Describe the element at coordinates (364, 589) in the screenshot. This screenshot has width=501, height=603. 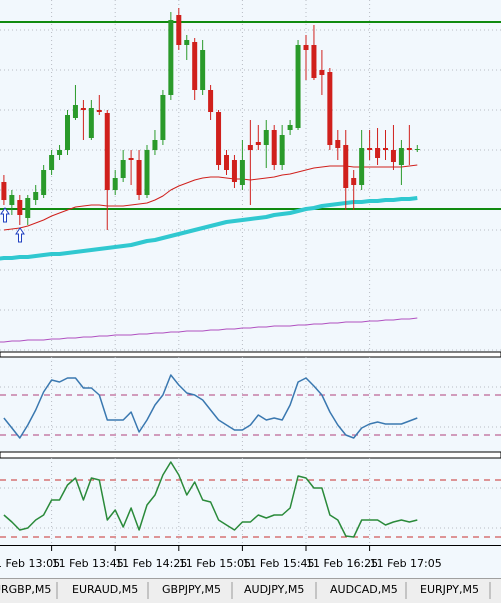
I see `symbol-tab: AUDCAD,M5` at that location.